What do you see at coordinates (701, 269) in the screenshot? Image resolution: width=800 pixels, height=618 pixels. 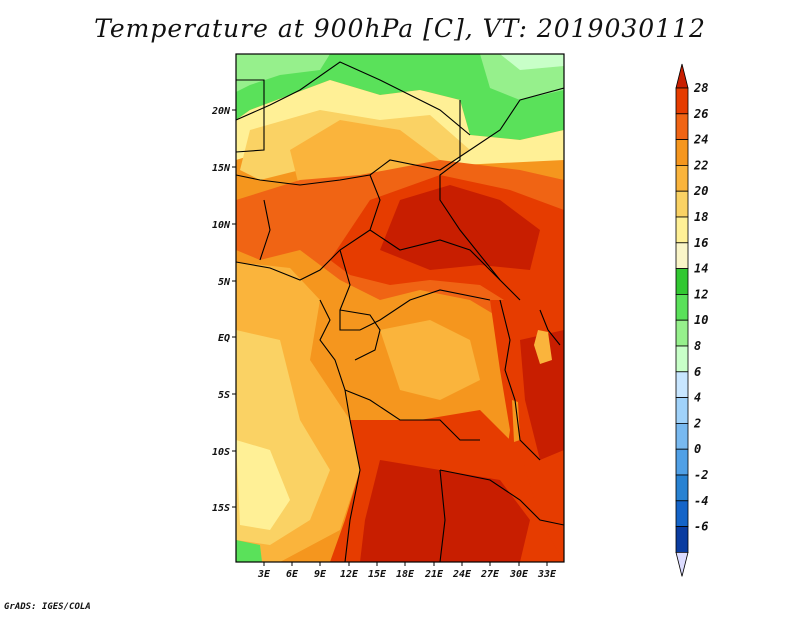 I see `colorbar-label: 14` at bounding box center [701, 269].